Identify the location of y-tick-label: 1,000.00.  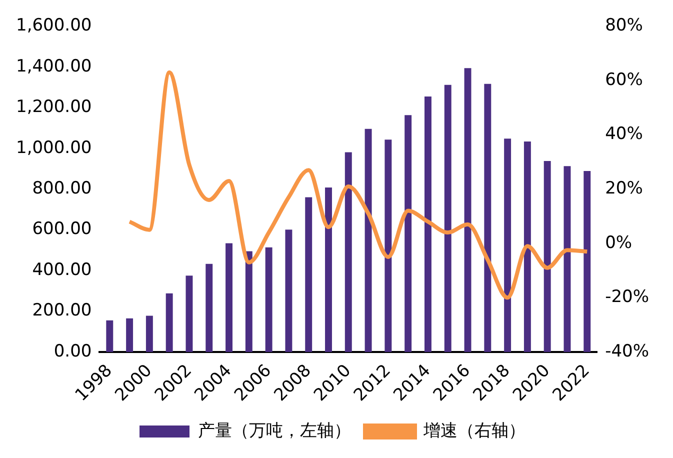
(54, 148).